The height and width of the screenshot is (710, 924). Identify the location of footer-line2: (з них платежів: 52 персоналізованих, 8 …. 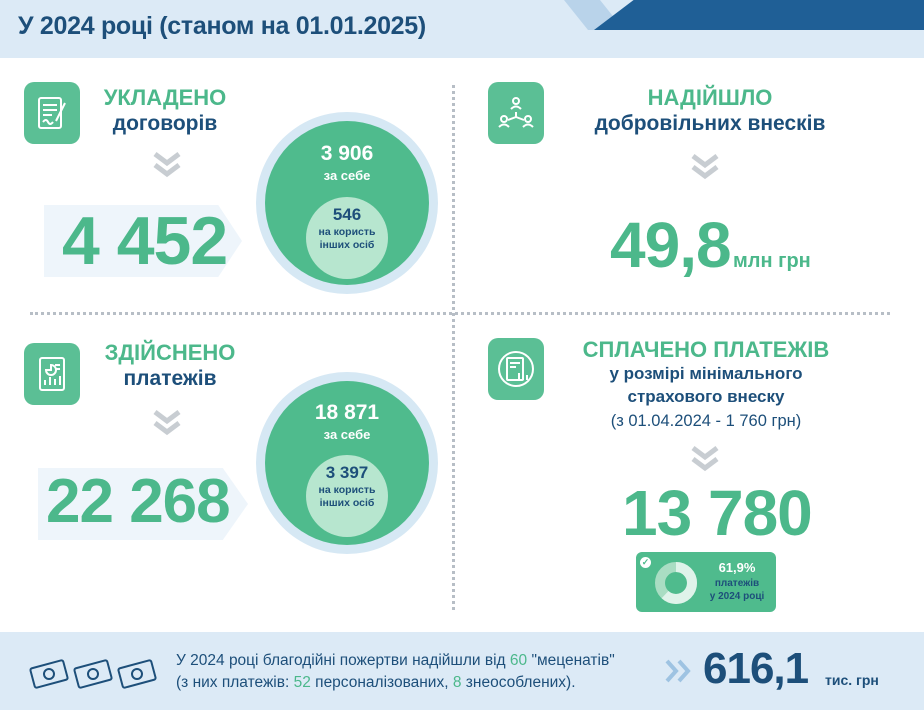
(421, 683).